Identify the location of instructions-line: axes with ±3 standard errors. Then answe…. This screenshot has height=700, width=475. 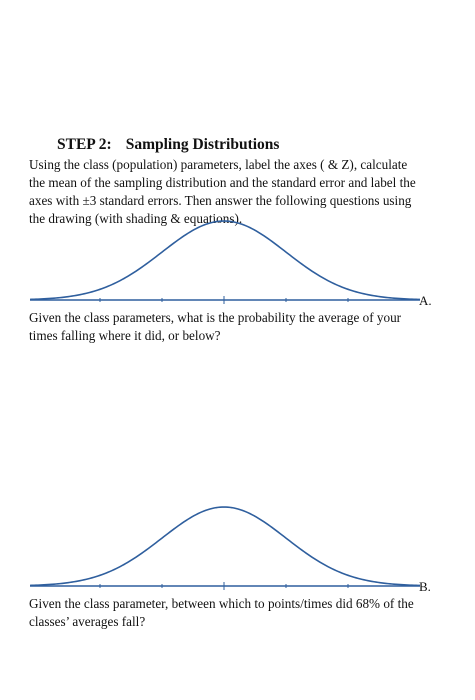
(220, 200).